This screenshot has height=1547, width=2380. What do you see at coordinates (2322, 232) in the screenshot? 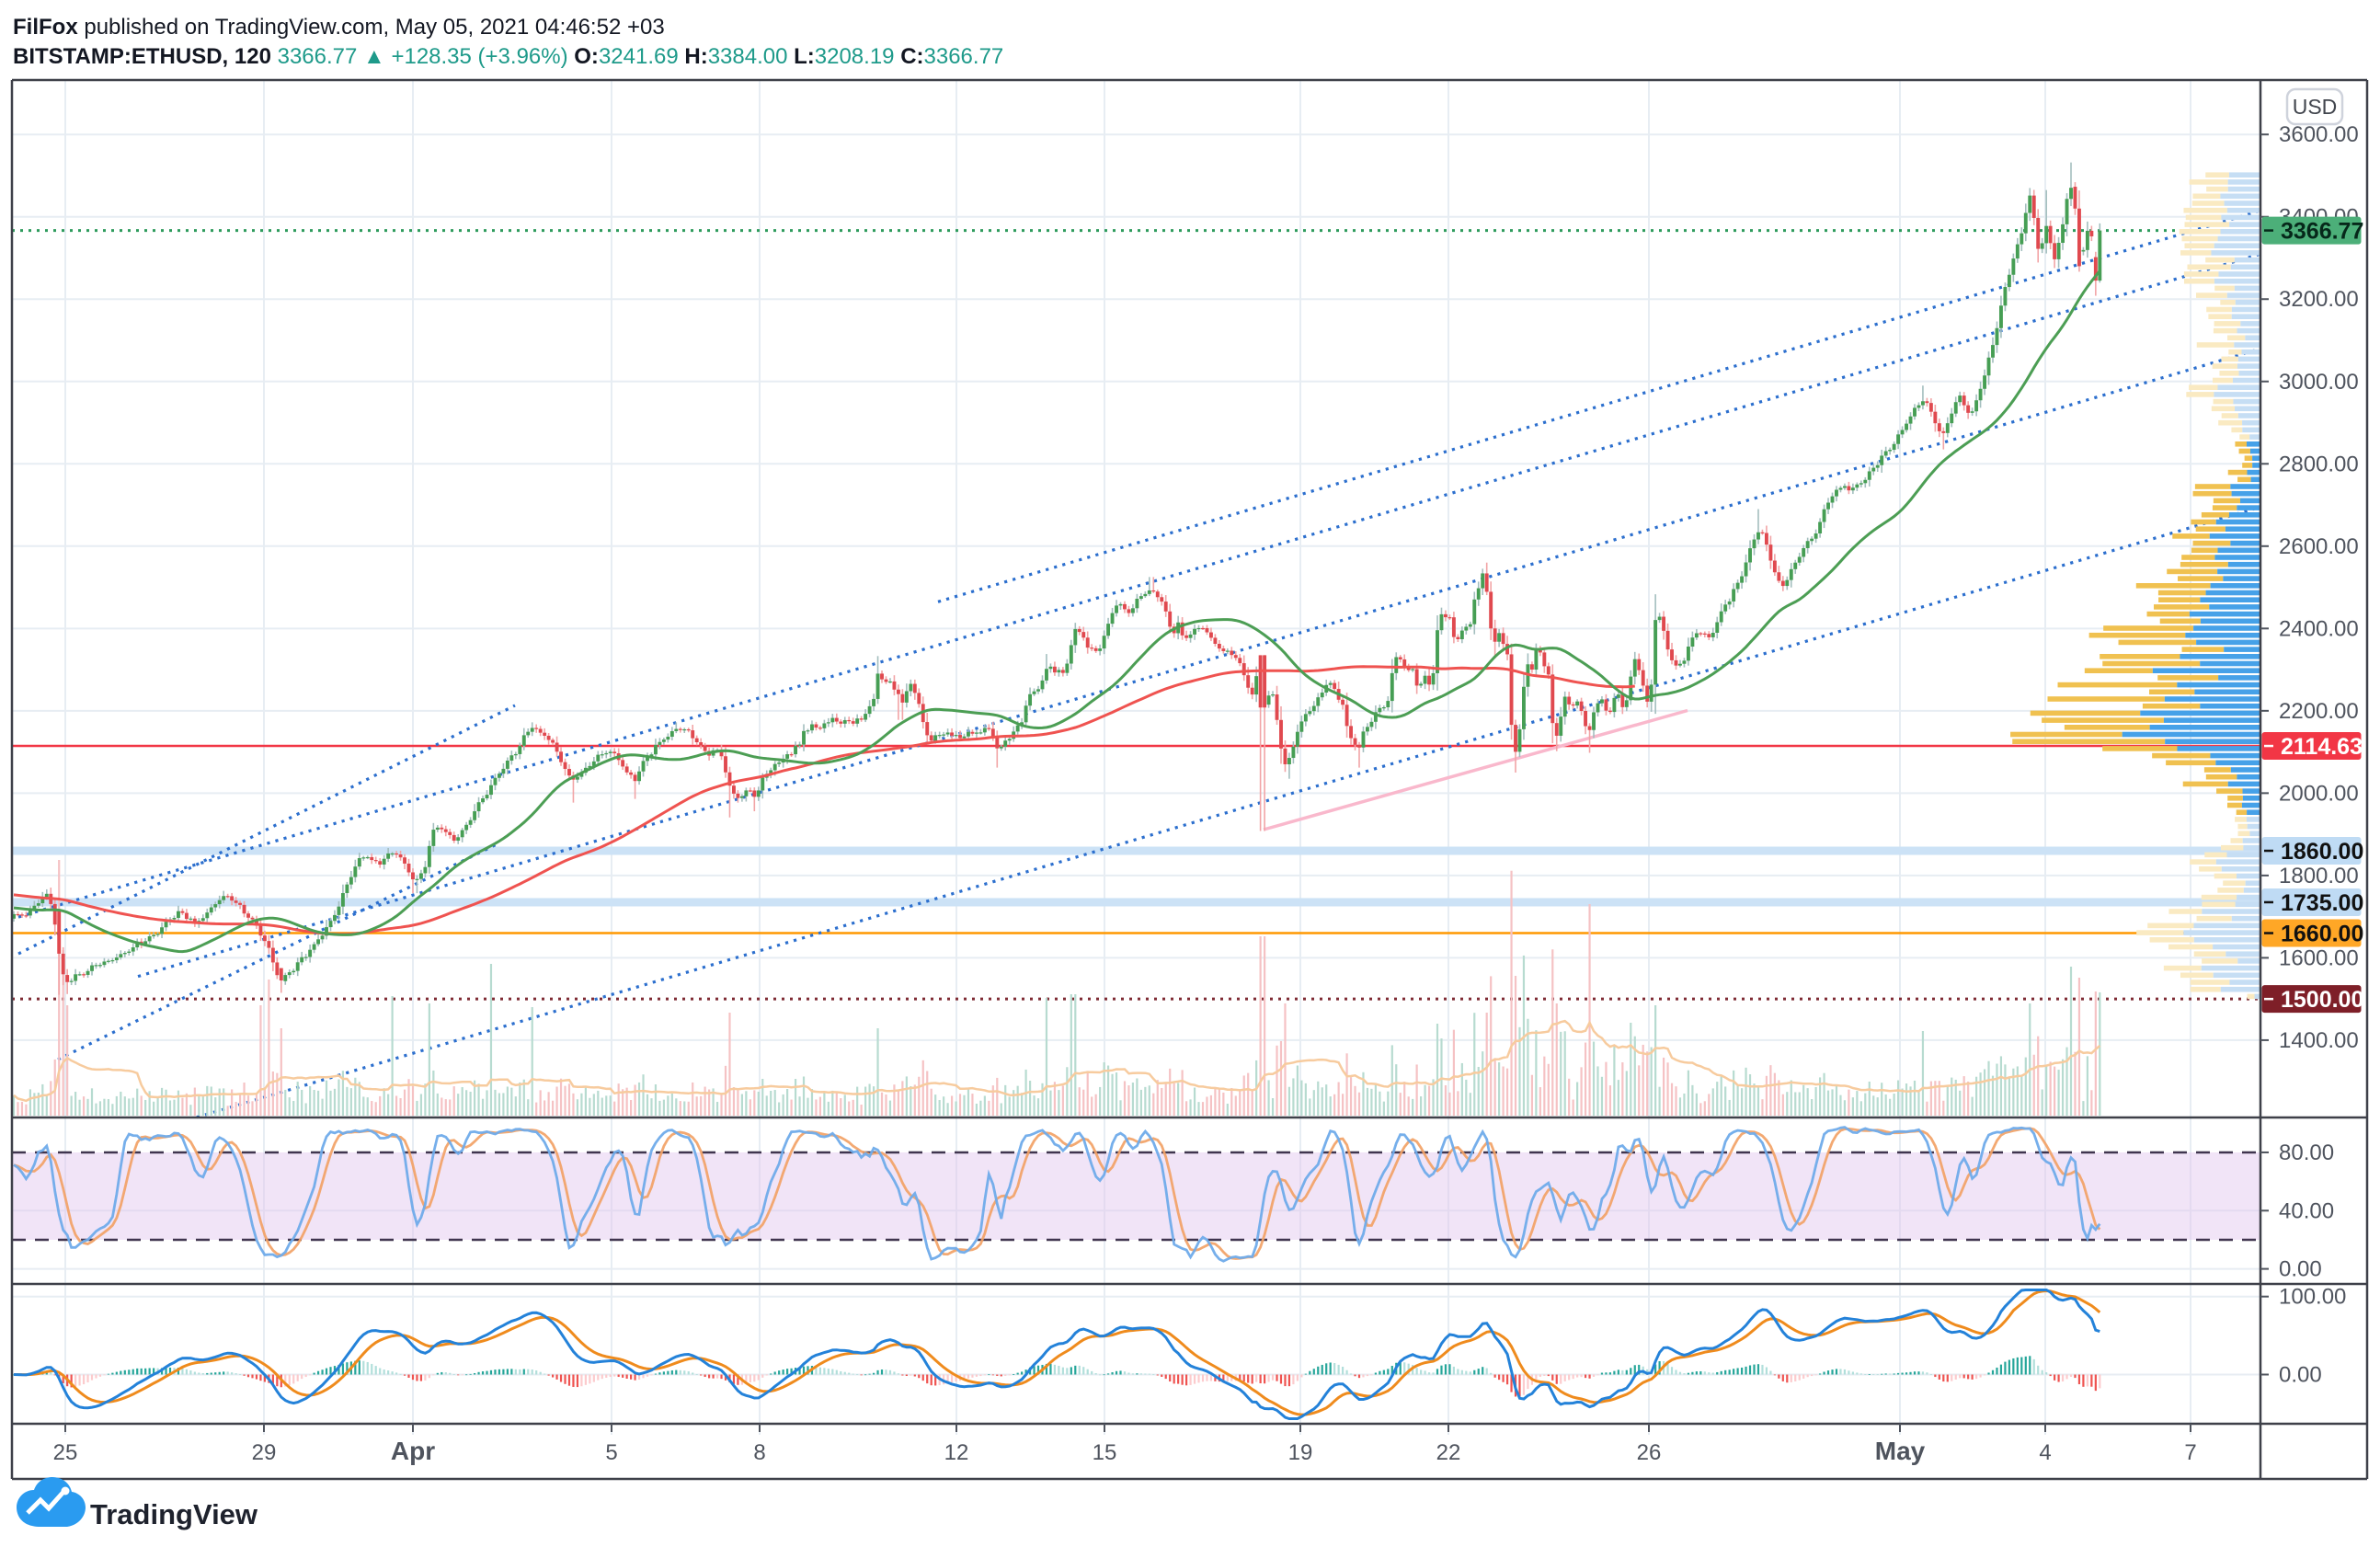
I see `svg-text: 3366.77` at bounding box center [2322, 232].